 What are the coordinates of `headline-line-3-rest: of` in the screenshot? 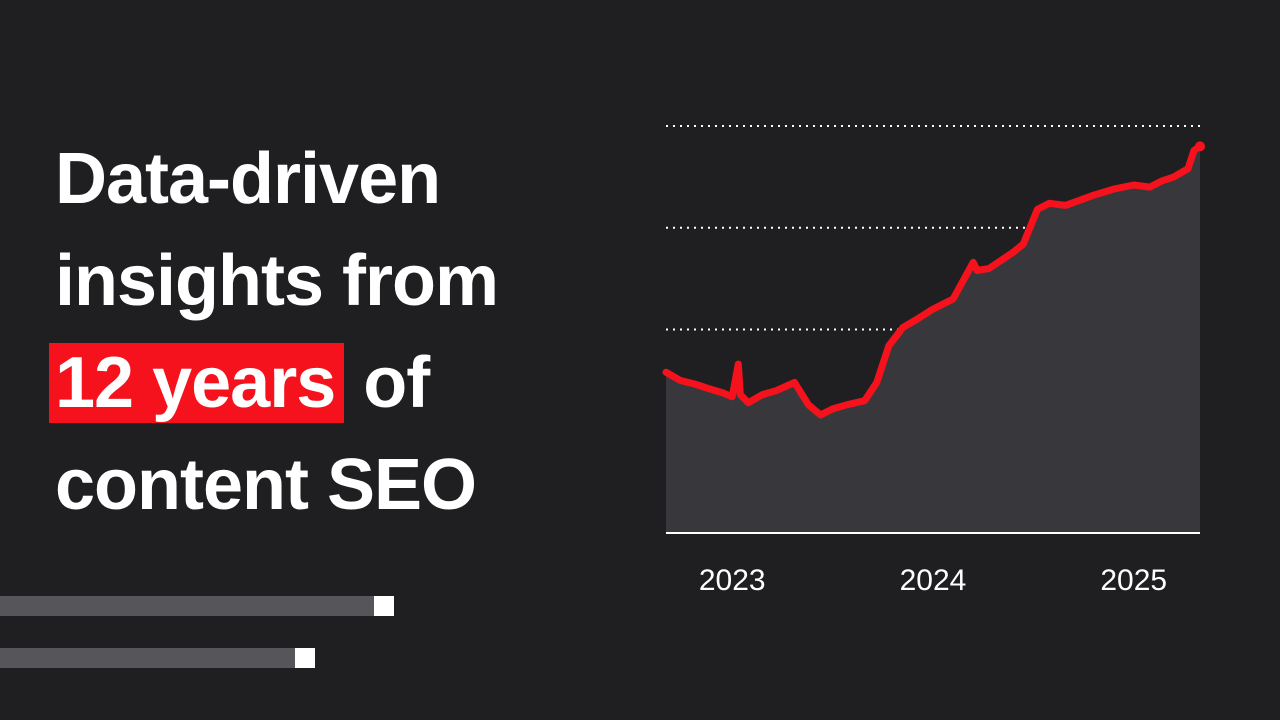 It's located at (387, 383).